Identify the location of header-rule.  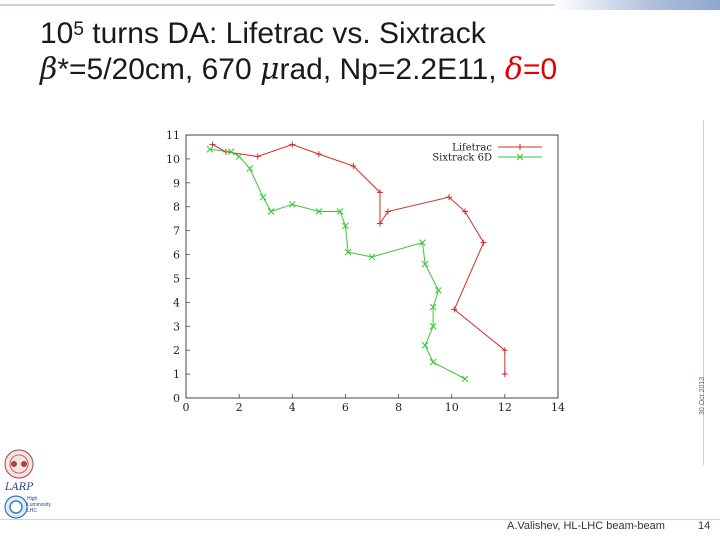
(360, 5).